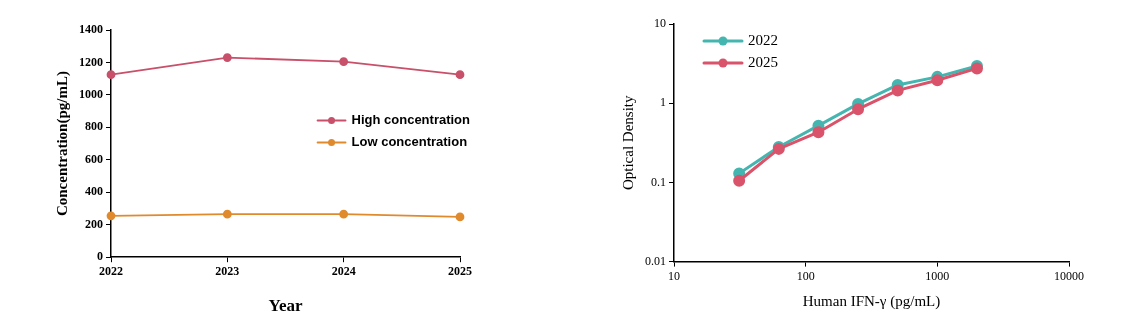  Describe the element at coordinates (937, 275) in the screenshot. I see `x-tick-label: 1000` at that location.